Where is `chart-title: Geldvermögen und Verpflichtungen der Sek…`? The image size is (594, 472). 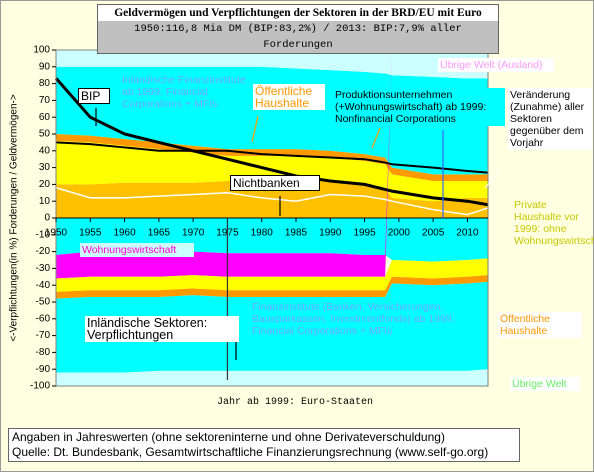 chart-title: Geldvermögen und Verpflichtungen der Sek… is located at coordinates (298, 13).